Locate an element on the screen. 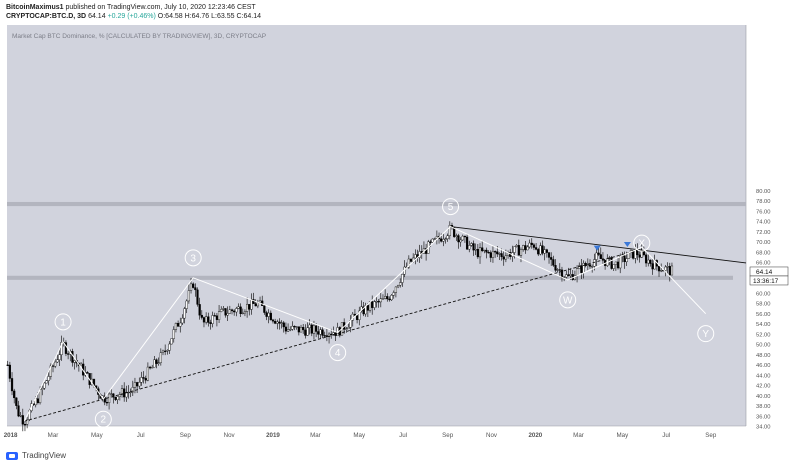  wave-label: 2 is located at coordinates (104, 420).